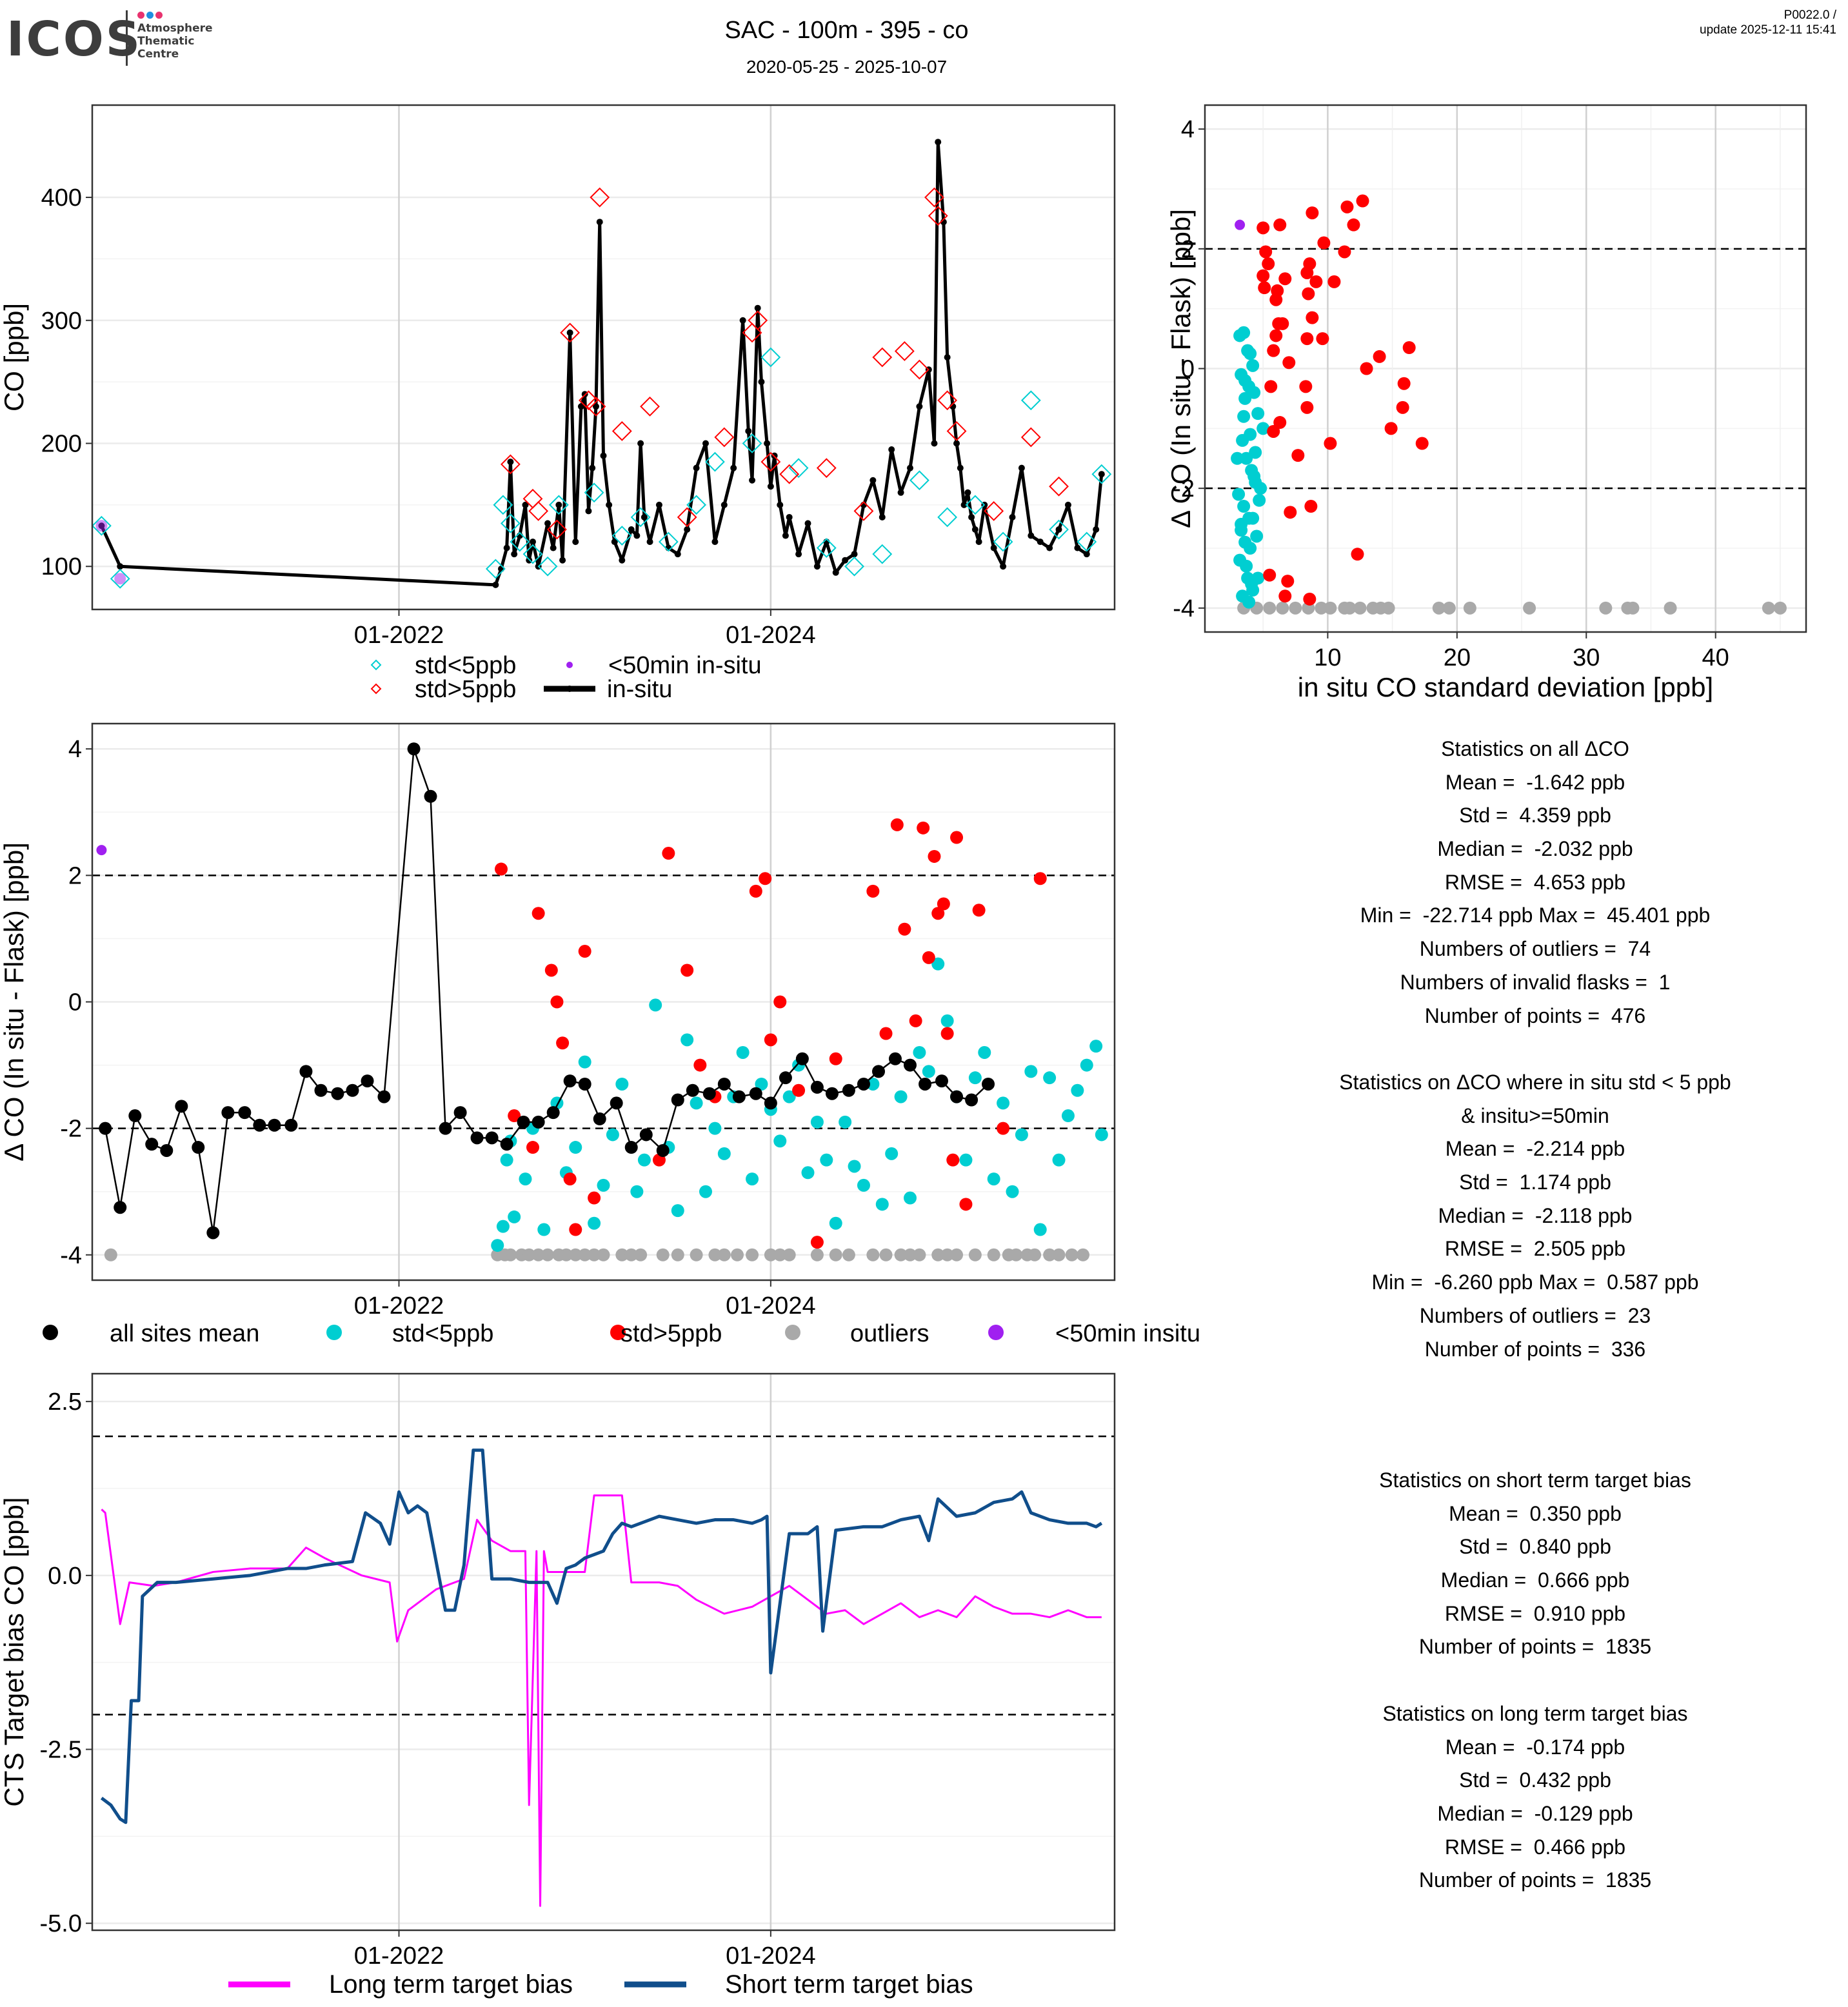  Describe the element at coordinates (1328, 657) in the screenshot. I see `x-tick-label: 10` at that location.